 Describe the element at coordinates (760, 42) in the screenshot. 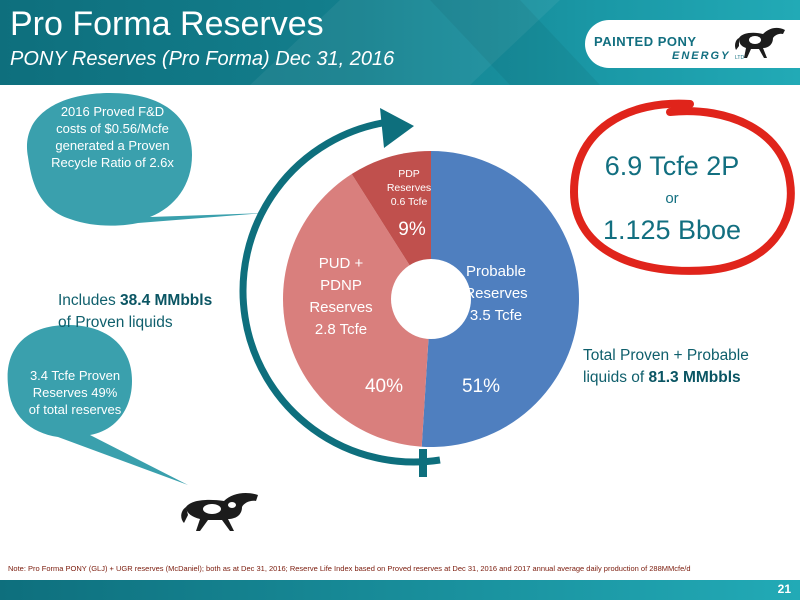

I see `horse-logo-icon` at that location.